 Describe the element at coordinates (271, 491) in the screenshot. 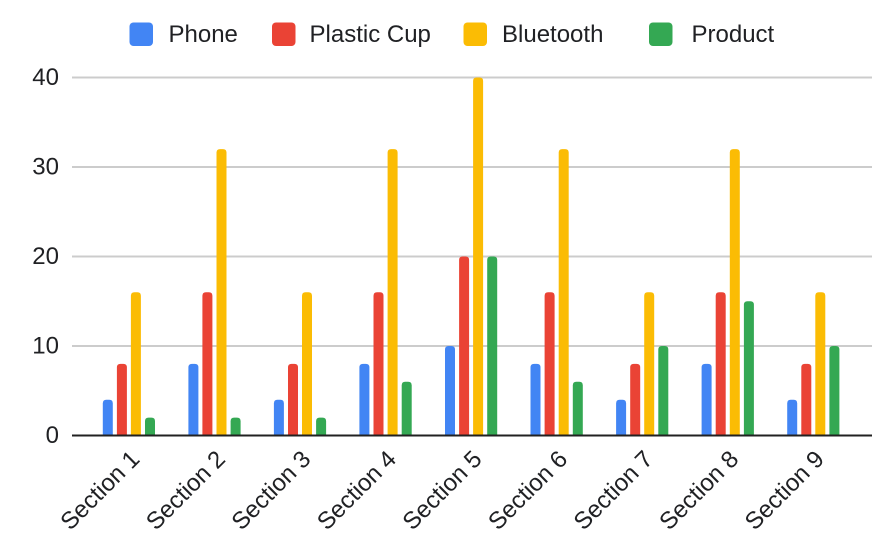

I see `svg-text: Section 3` at that location.